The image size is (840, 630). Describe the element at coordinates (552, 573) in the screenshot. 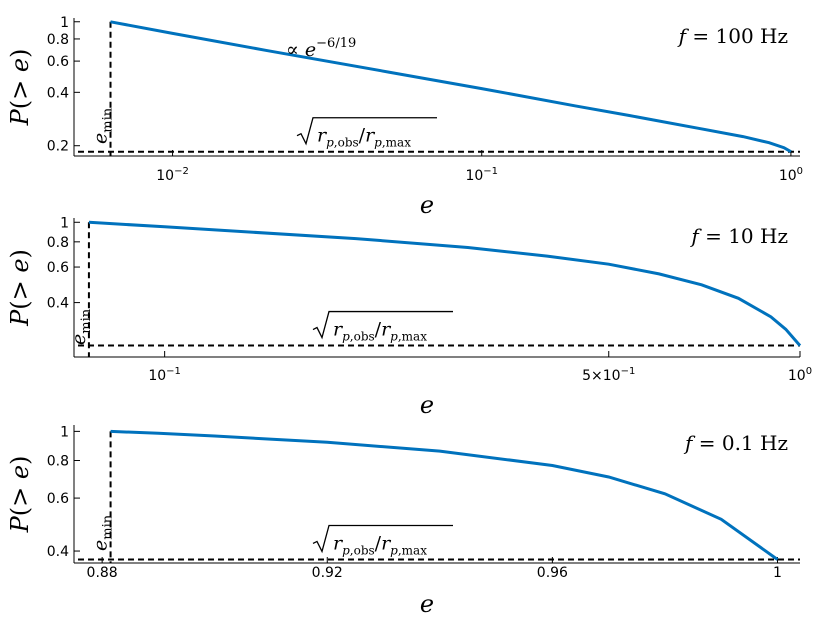

I see `x-tick-label: 0.96` at that location.